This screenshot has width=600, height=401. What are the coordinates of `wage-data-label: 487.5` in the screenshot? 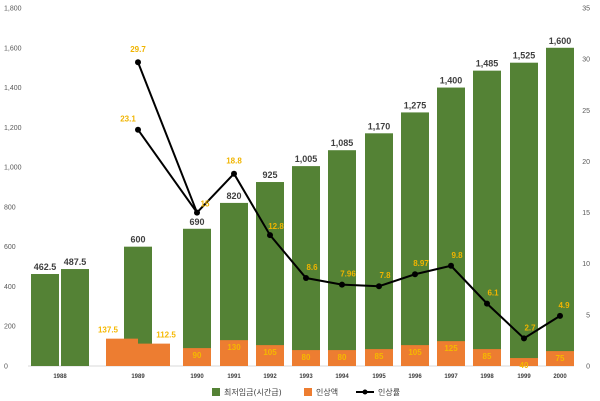 It's located at (75, 262).